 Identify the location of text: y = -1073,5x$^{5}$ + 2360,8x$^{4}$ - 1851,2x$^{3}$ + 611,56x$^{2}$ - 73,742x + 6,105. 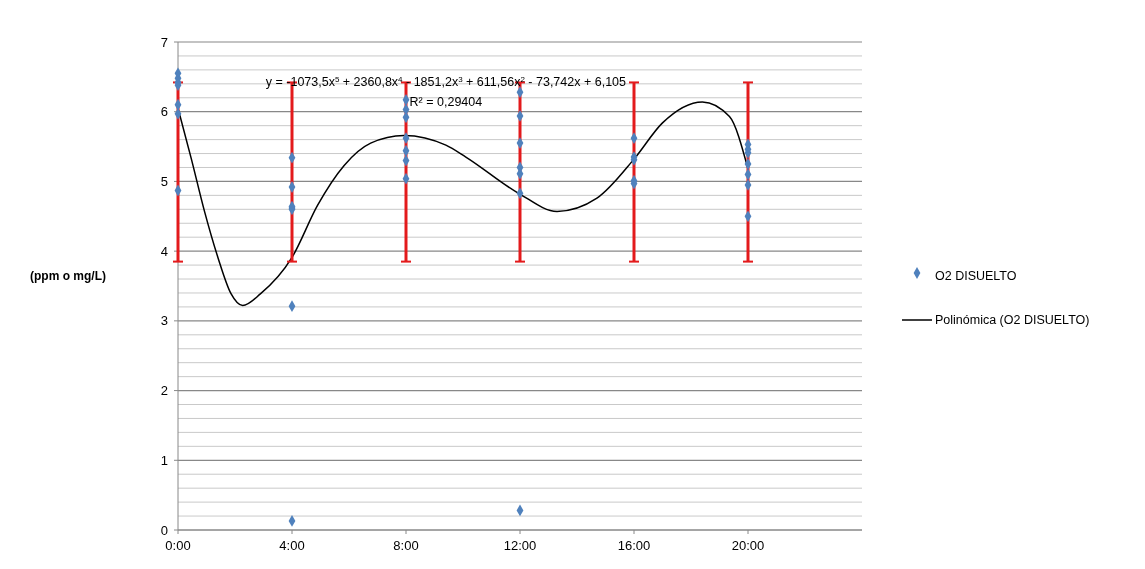
(446, 81).